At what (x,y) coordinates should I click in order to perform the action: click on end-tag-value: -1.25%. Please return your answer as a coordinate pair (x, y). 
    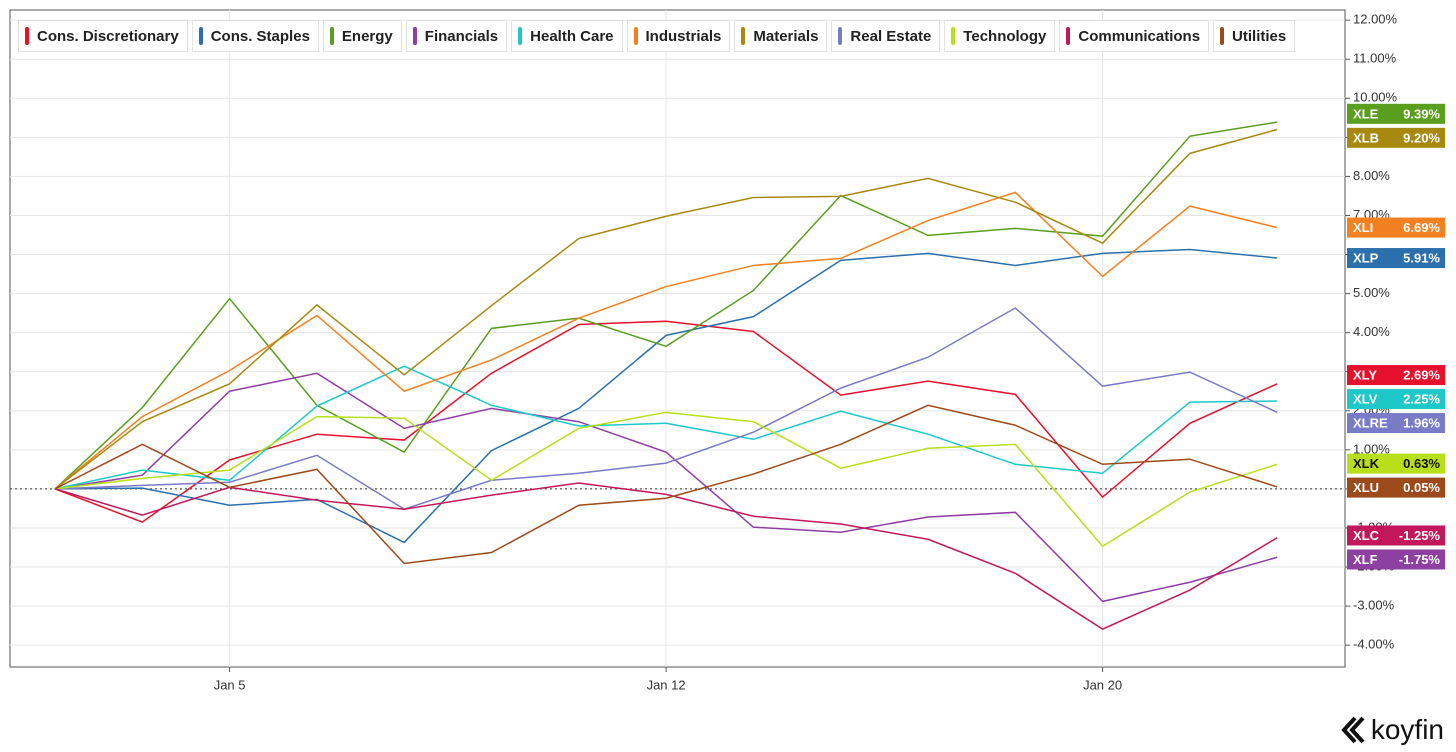
    Looking at the image, I should click on (1420, 535).